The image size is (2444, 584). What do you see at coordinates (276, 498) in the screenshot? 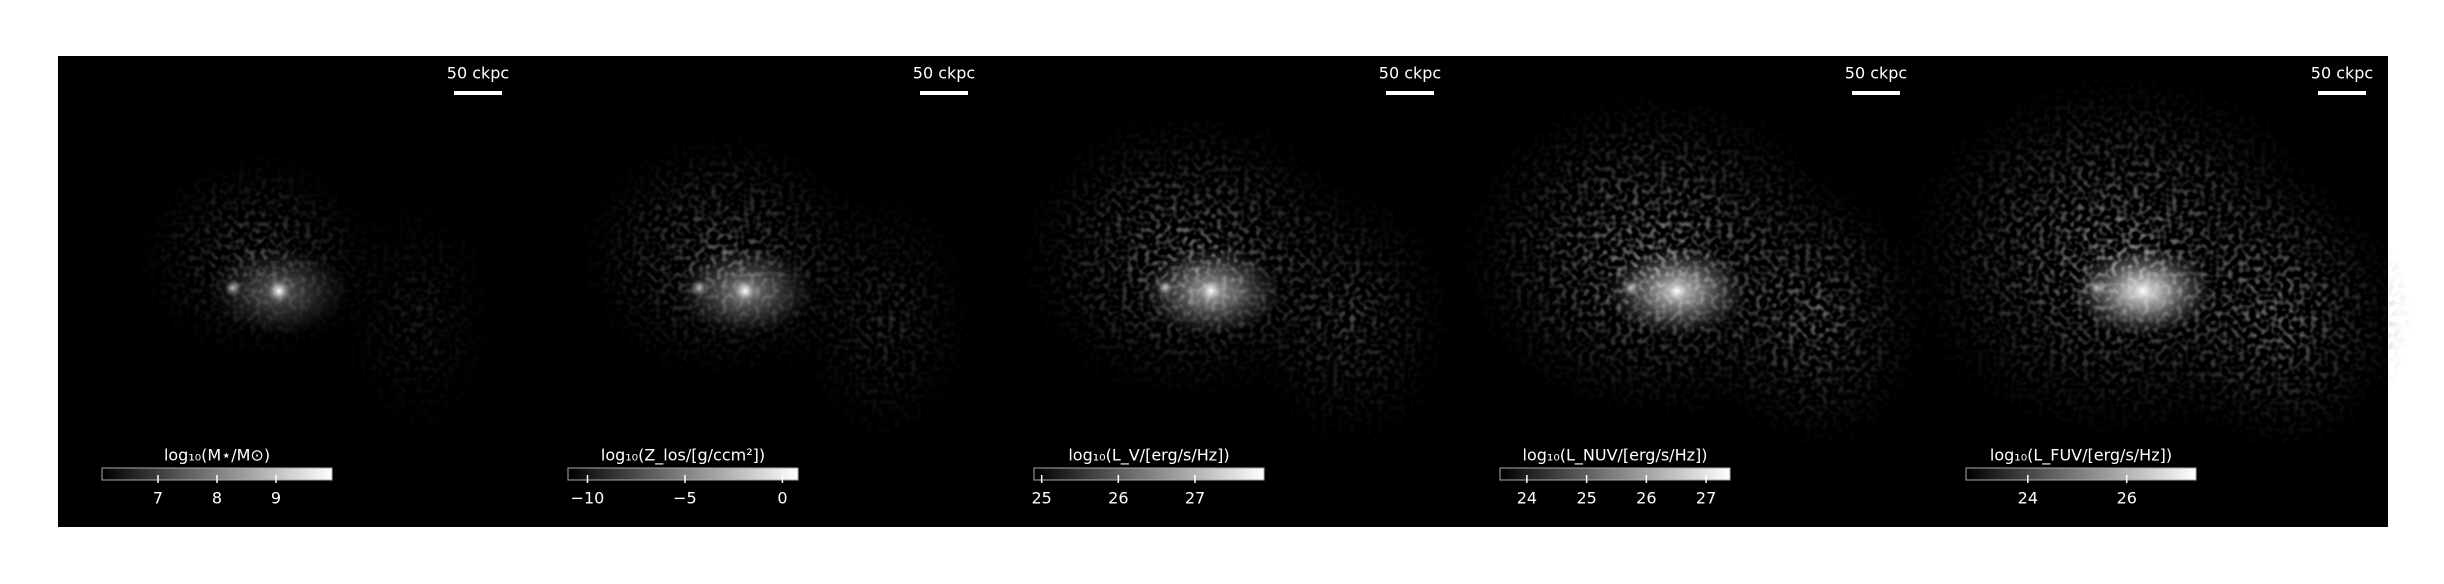
I see `colorbar-tick-label: 9` at bounding box center [276, 498].